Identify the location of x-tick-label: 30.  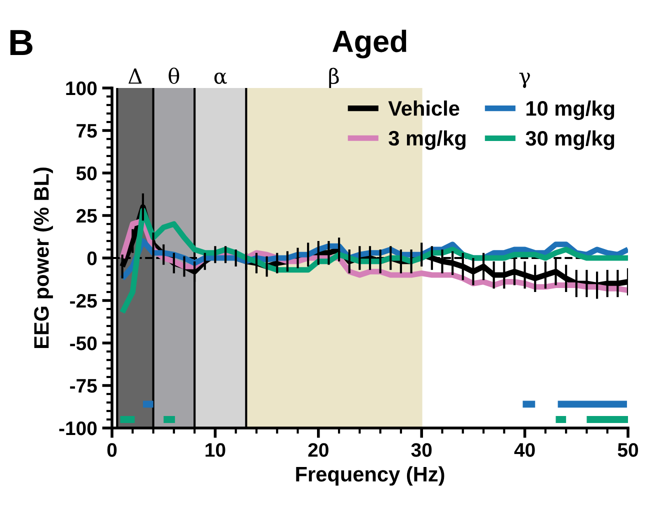
(421, 450).